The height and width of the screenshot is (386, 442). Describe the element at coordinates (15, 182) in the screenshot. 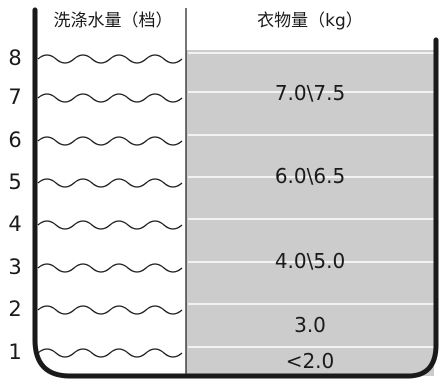

I see `level-number-5: 5` at that location.